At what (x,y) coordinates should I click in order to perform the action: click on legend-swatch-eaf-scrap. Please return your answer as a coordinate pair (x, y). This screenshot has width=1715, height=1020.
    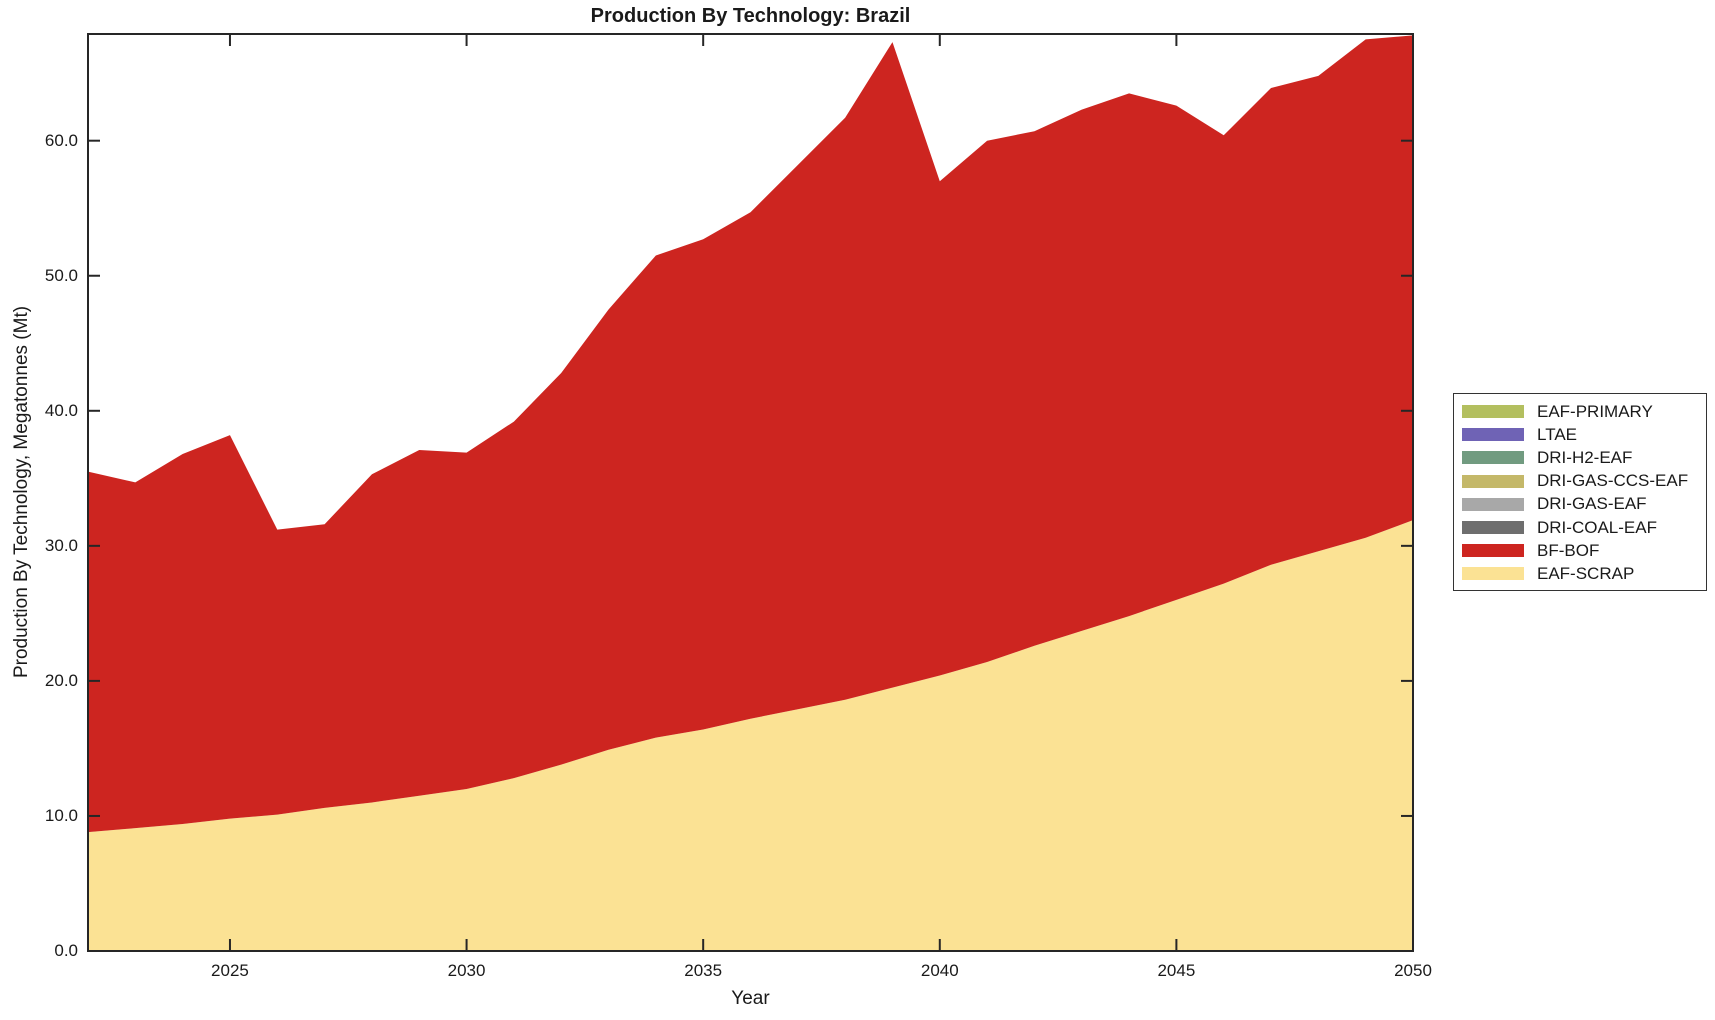
    Looking at the image, I should click on (1493, 574).